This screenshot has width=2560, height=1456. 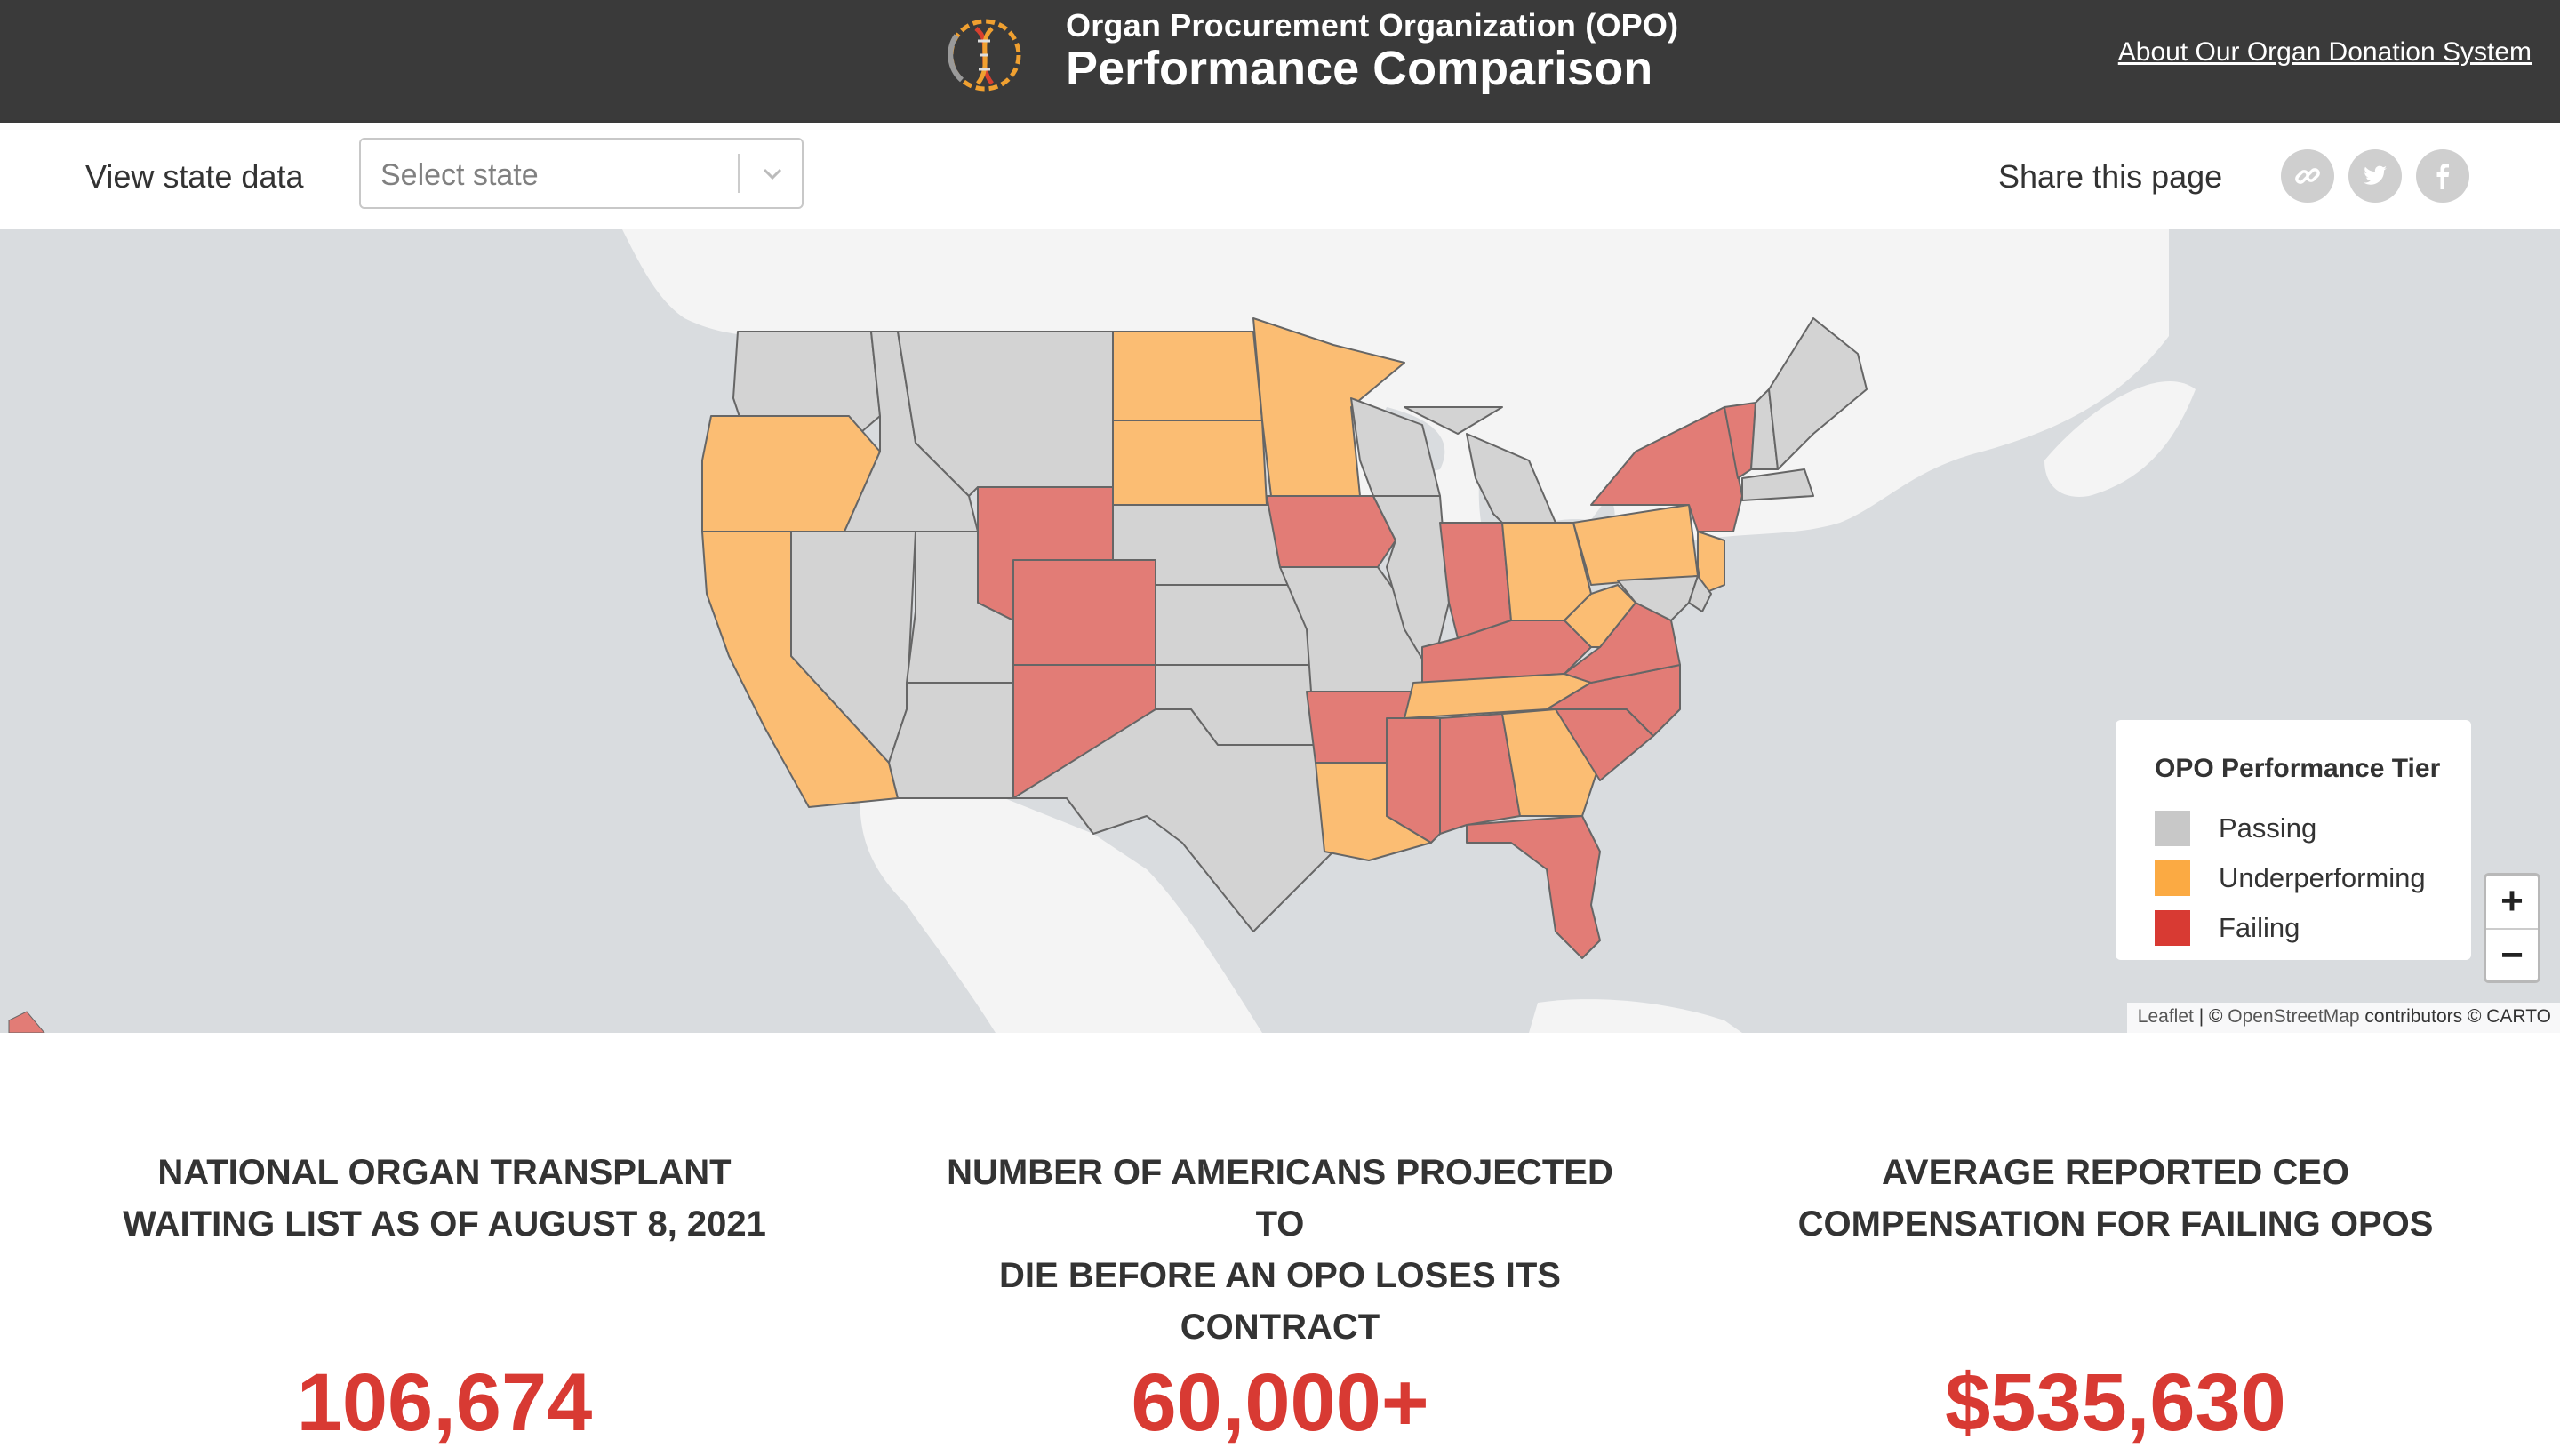 I want to click on state-select-placeholder: Select state, so click(x=459, y=175).